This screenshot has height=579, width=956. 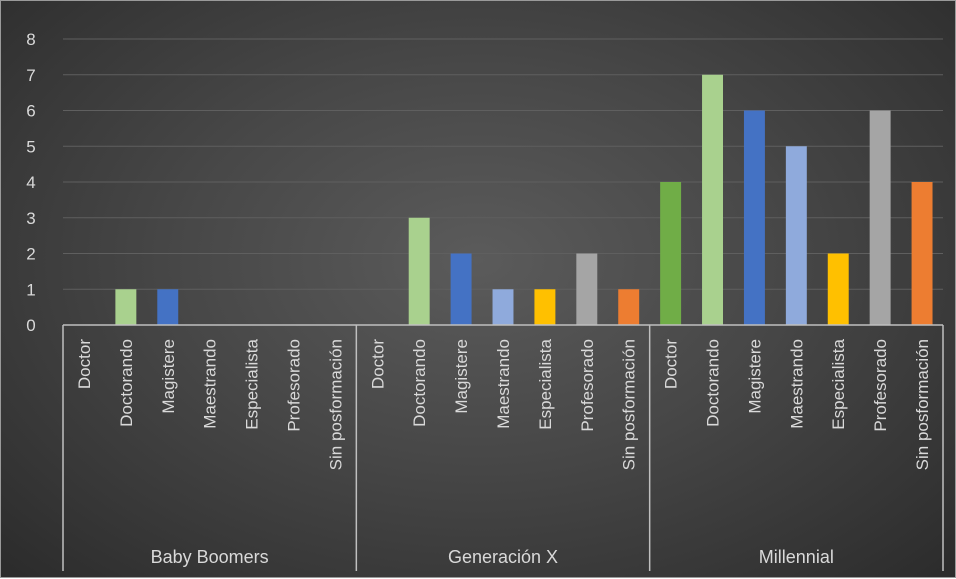 I want to click on y-tick-label: 7, so click(x=30, y=75).